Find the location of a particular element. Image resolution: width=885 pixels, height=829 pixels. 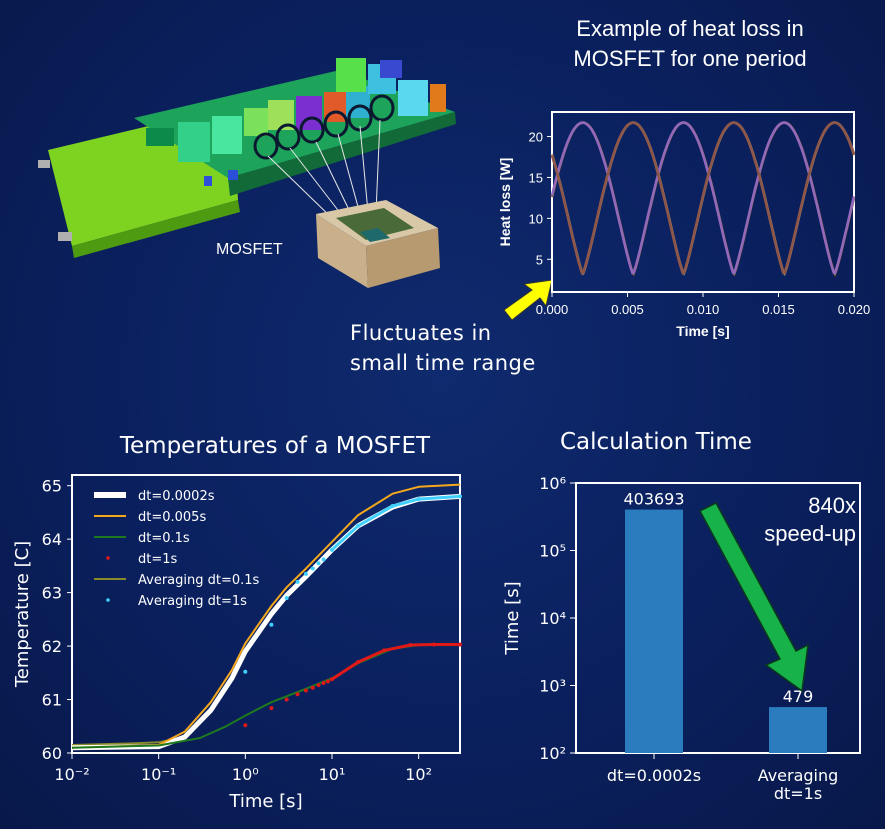

y-tick-label: 10⁶ is located at coordinates (552, 483).